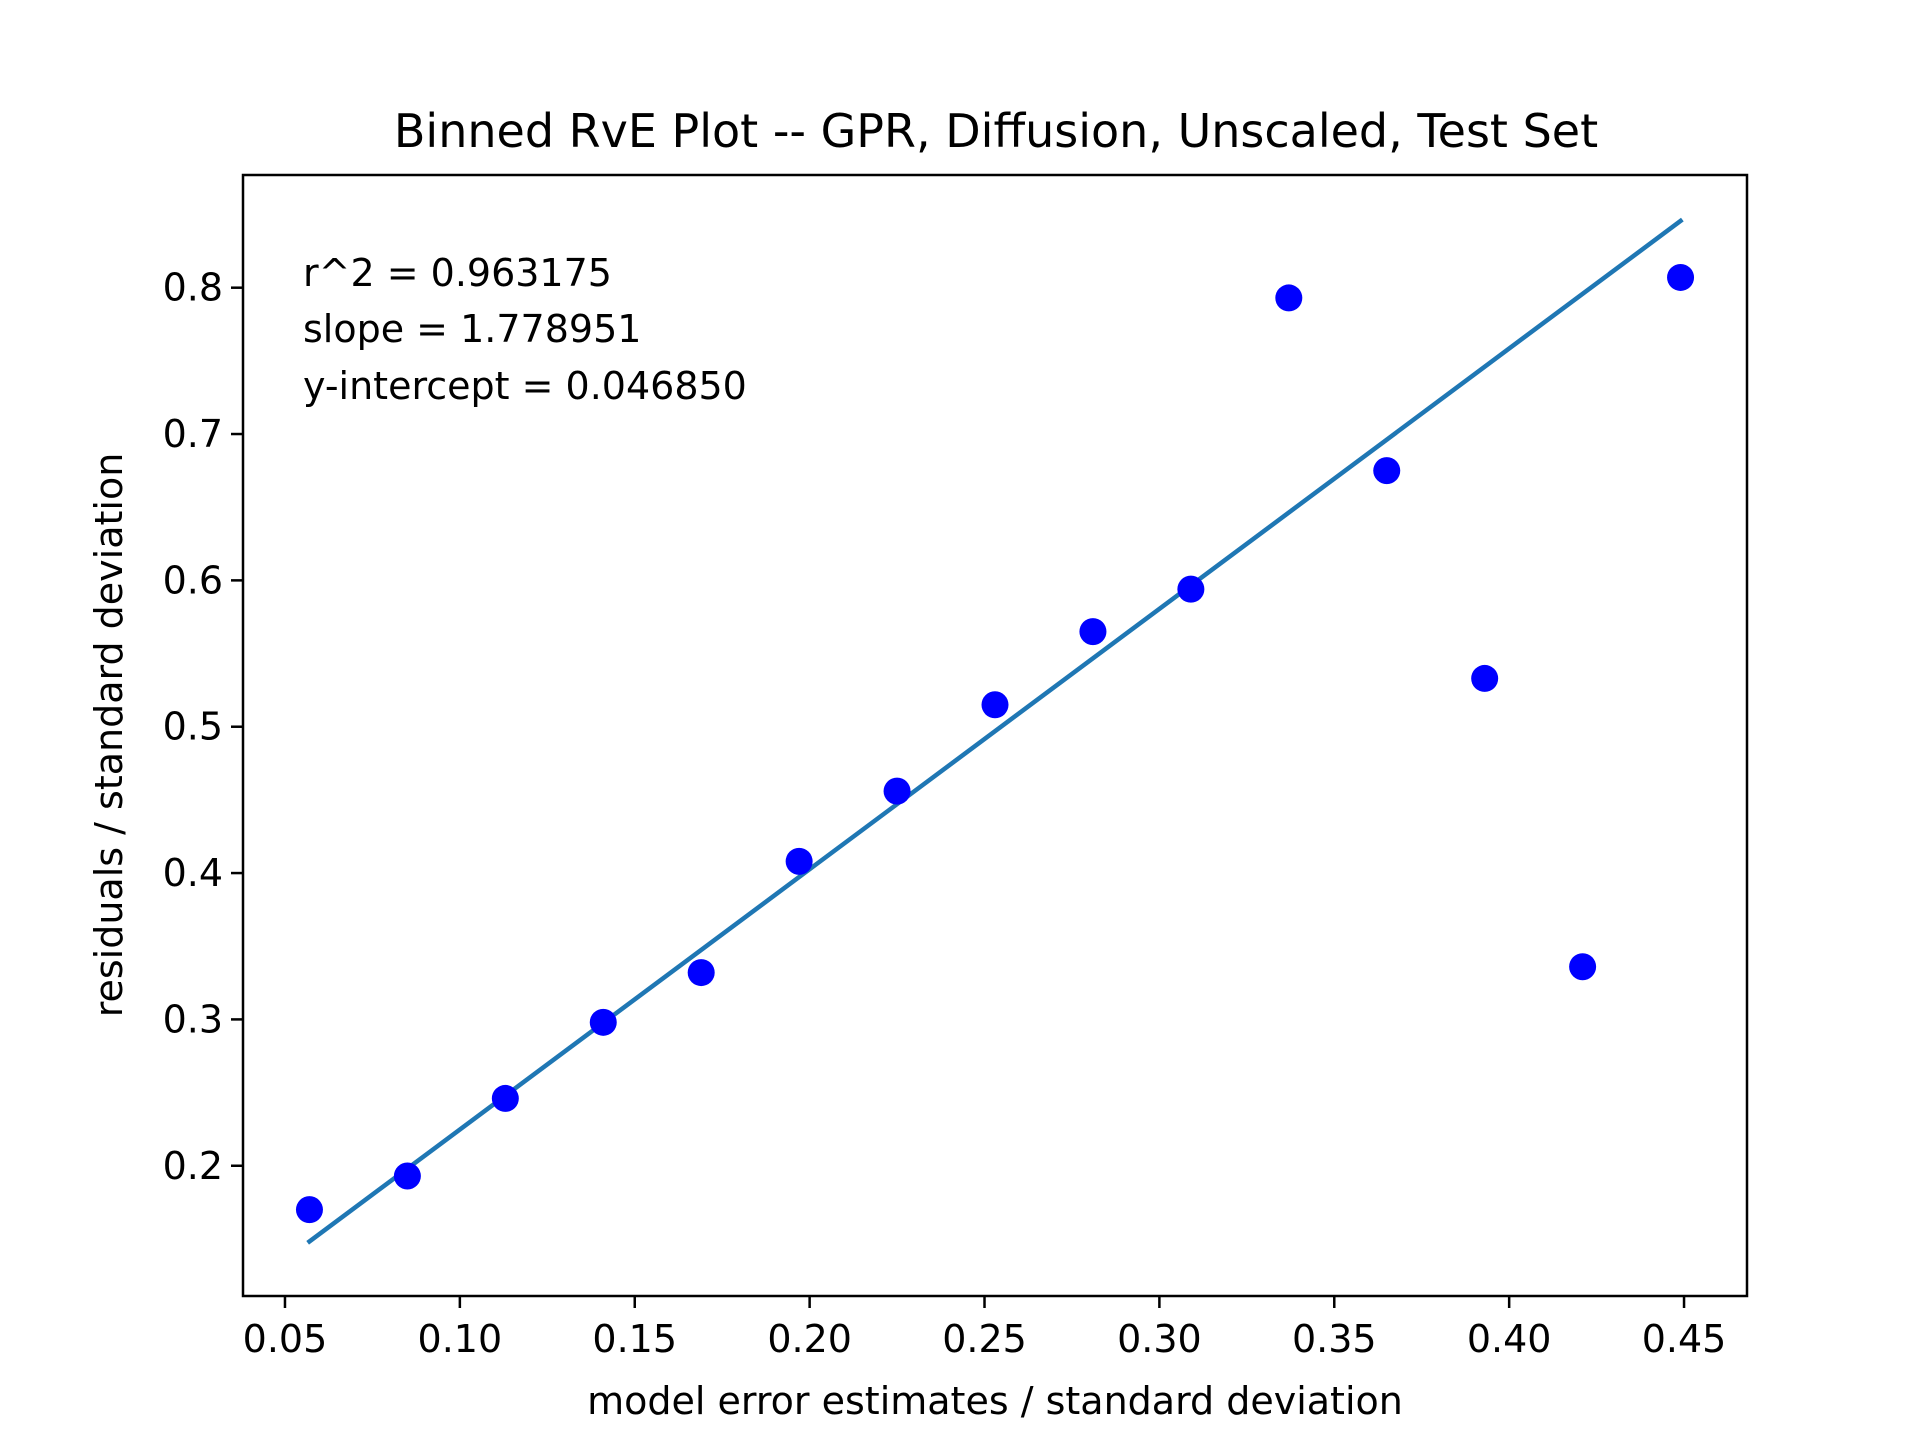 The height and width of the screenshot is (1440, 1920). I want to click on y-tick-label: 0.4, so click(193, 873).